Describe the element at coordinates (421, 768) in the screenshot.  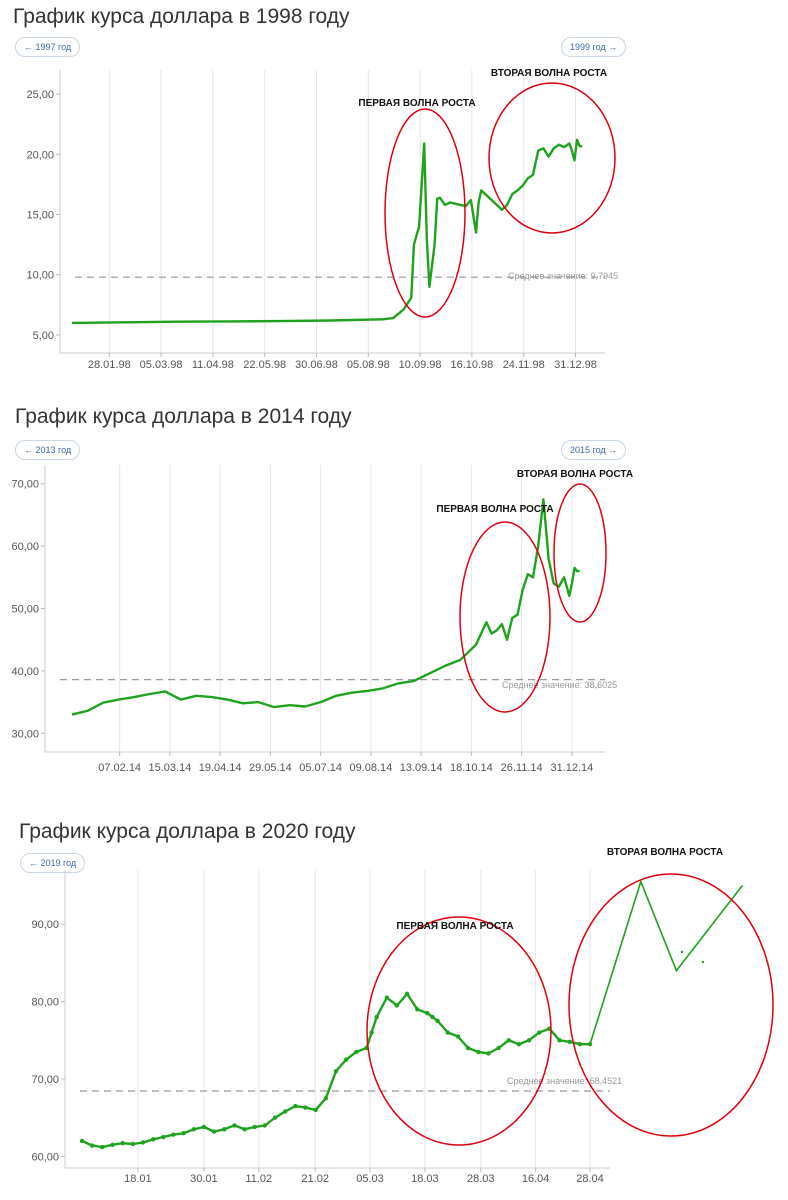
I see `x-tick-label: 13.09.14` at that location.